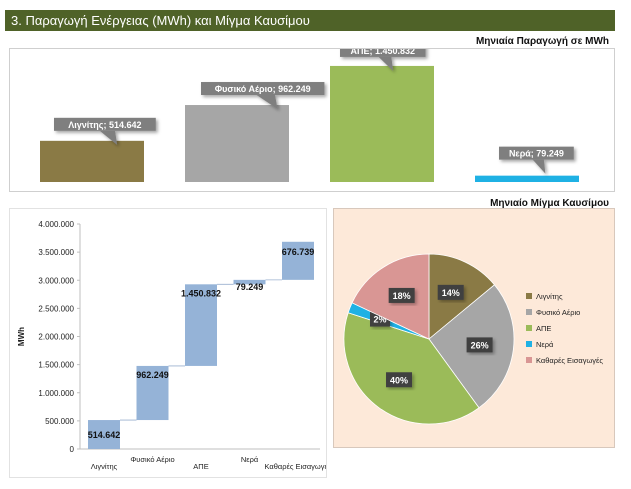 This screenshot has height=489, width=631. I want to click on waterfall-category-label-1: Λιγνίτης, so click(104, 466).